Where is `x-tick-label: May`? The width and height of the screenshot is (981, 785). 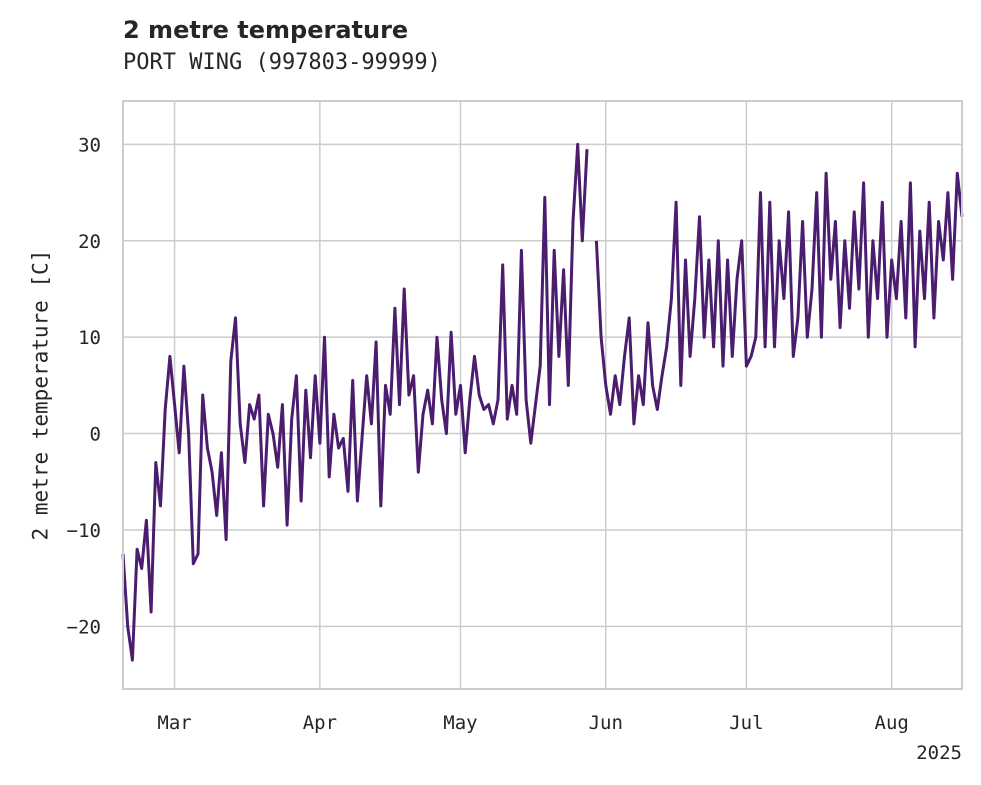 x-tick-label: May is located at coordinates (460, 723).